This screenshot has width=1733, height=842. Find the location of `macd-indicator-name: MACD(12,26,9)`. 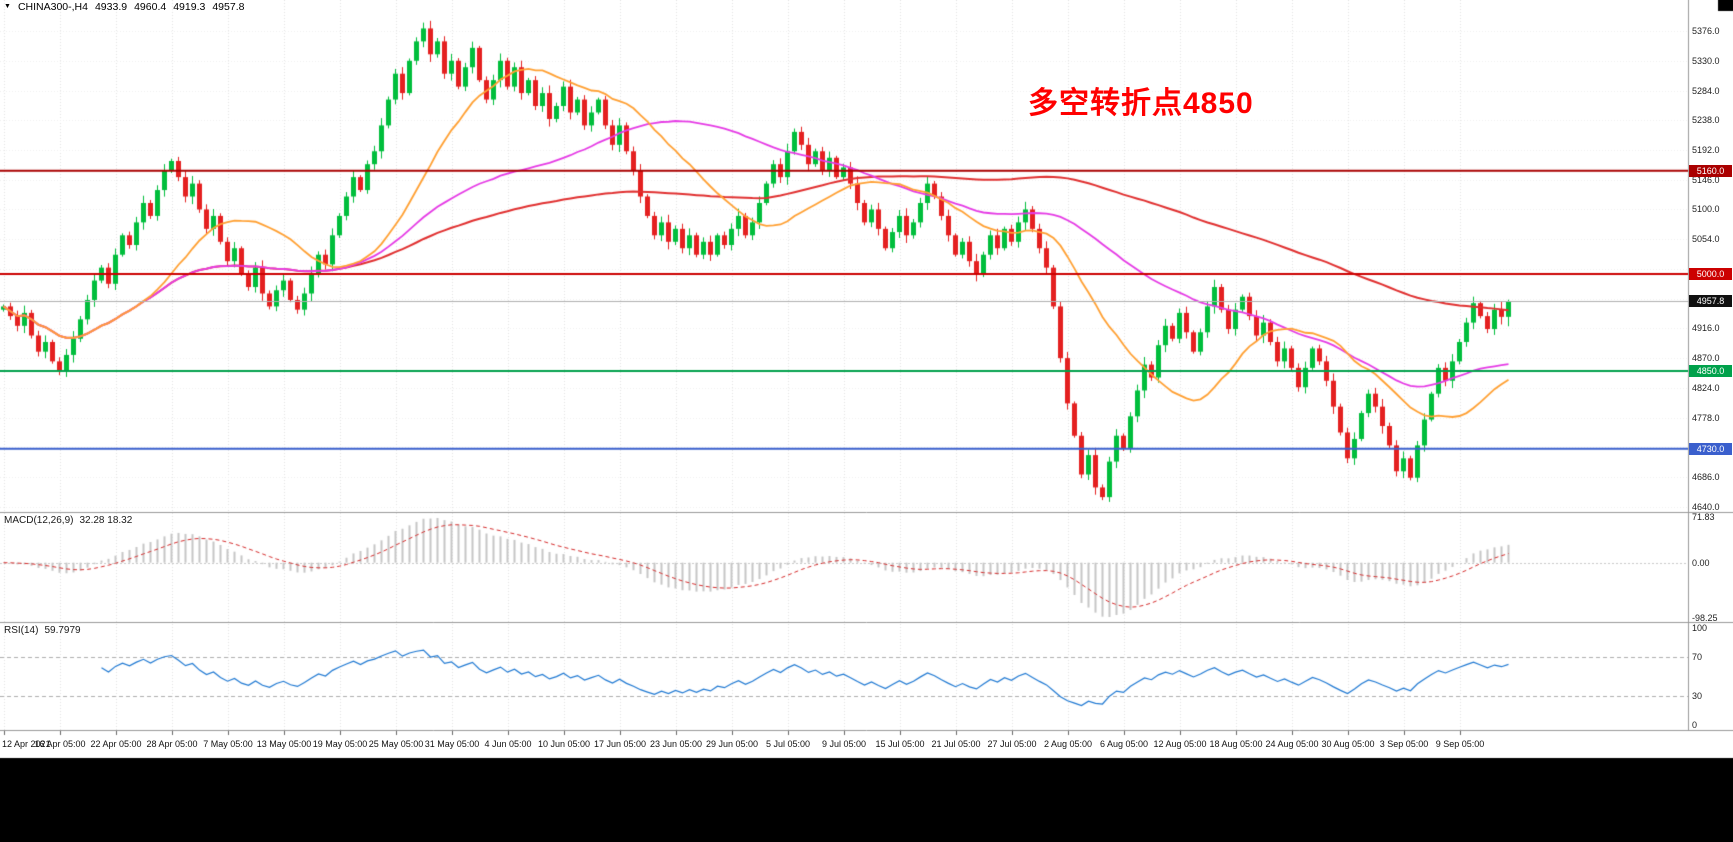

macd-indicator-name: MACD(12,26,9) is located at coordinates (39, 520).